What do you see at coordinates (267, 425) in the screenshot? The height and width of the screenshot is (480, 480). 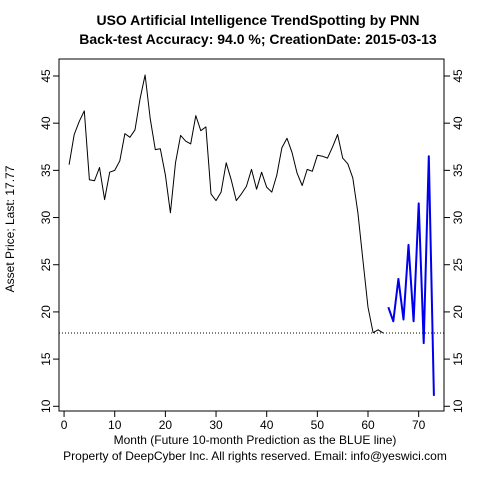 I see `x-tick-label: 40` at bounding box center [267, 425].